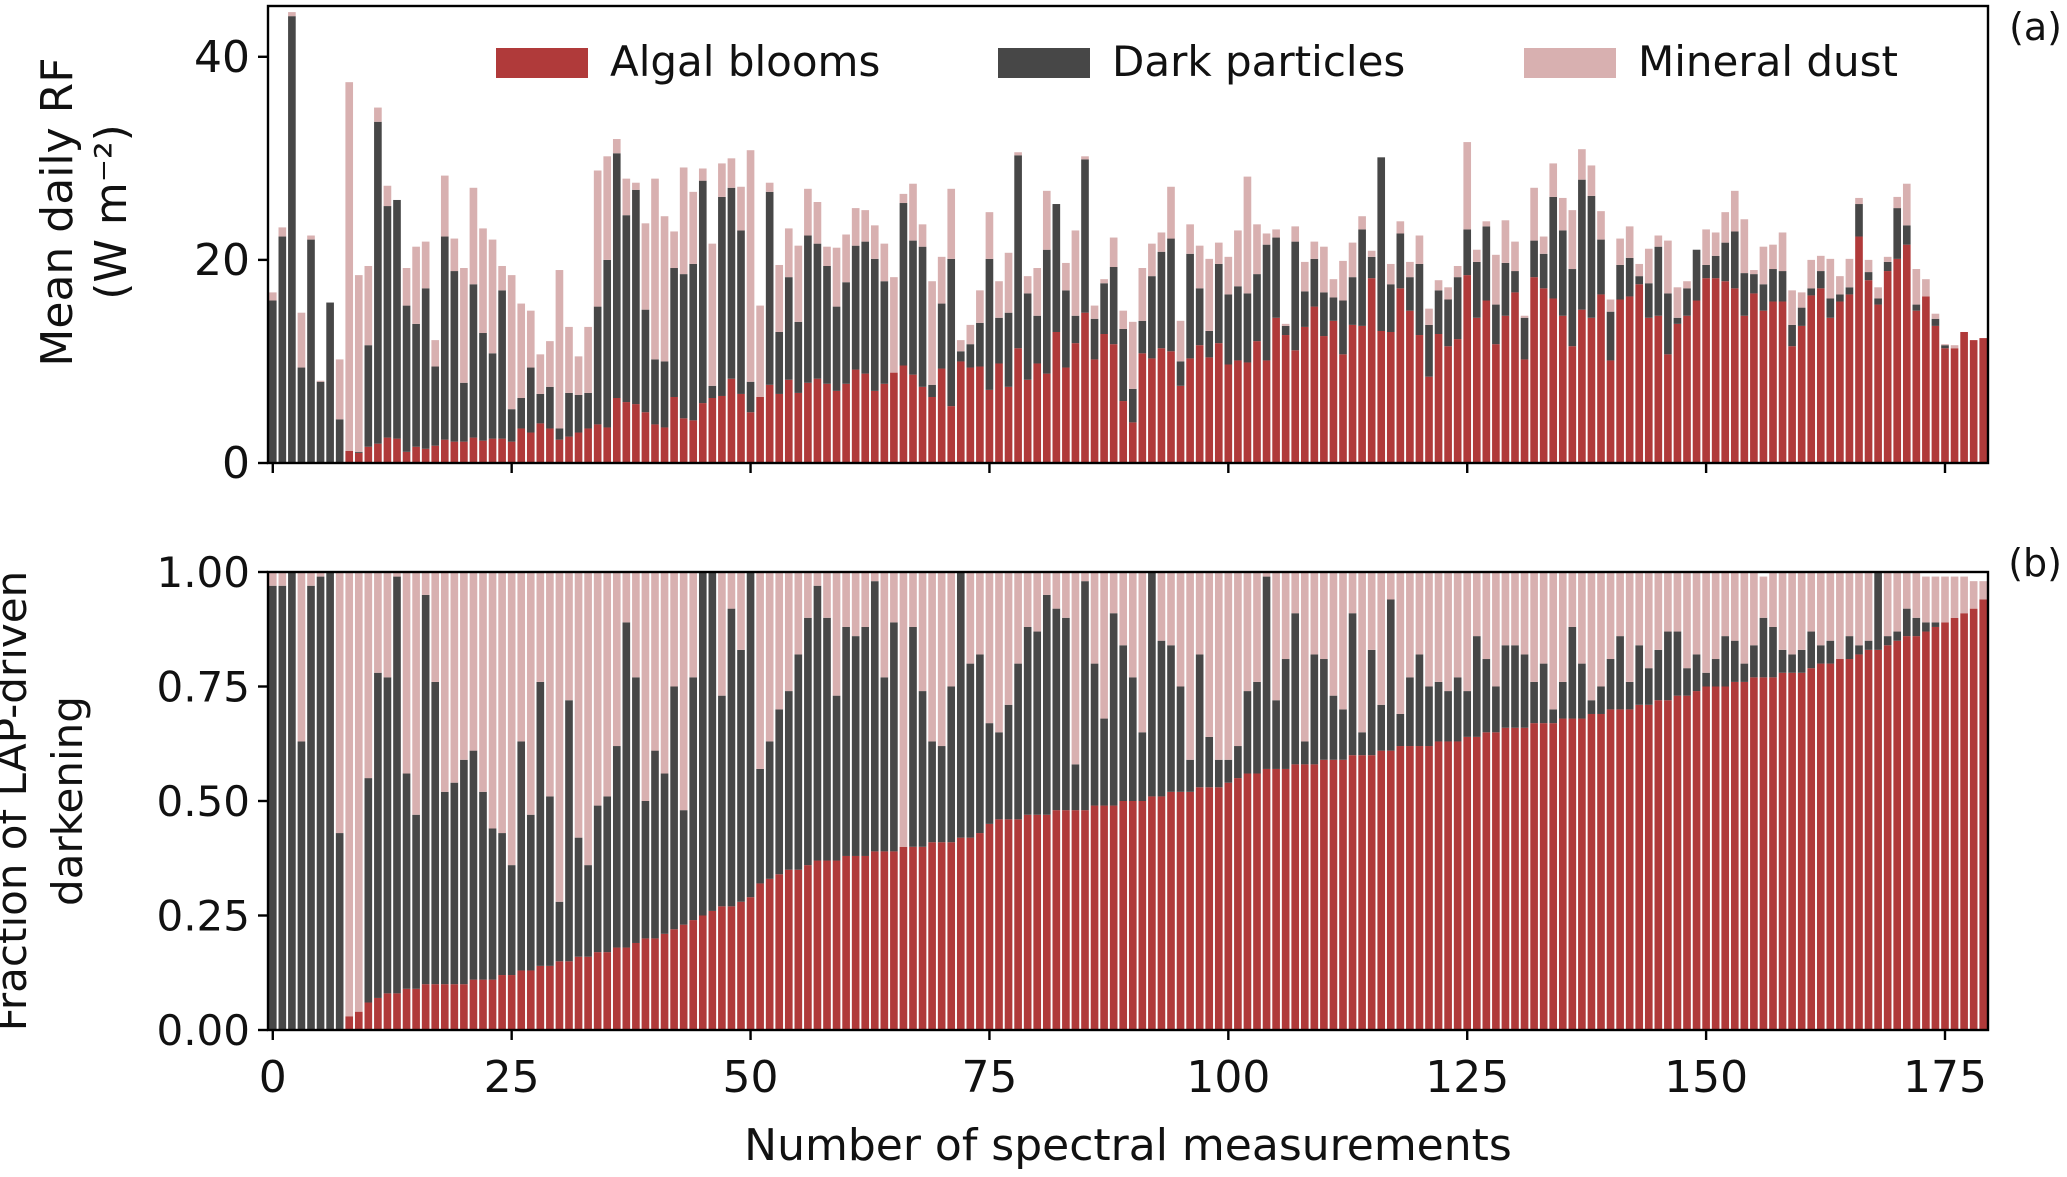 The height and width of the screenshot is (1177, 2067). What do you see at coordinates (745, 61) in the screenshot?
I see `legend-label-algal-blooms: Algal blooms` at bounding box center [745, 61].